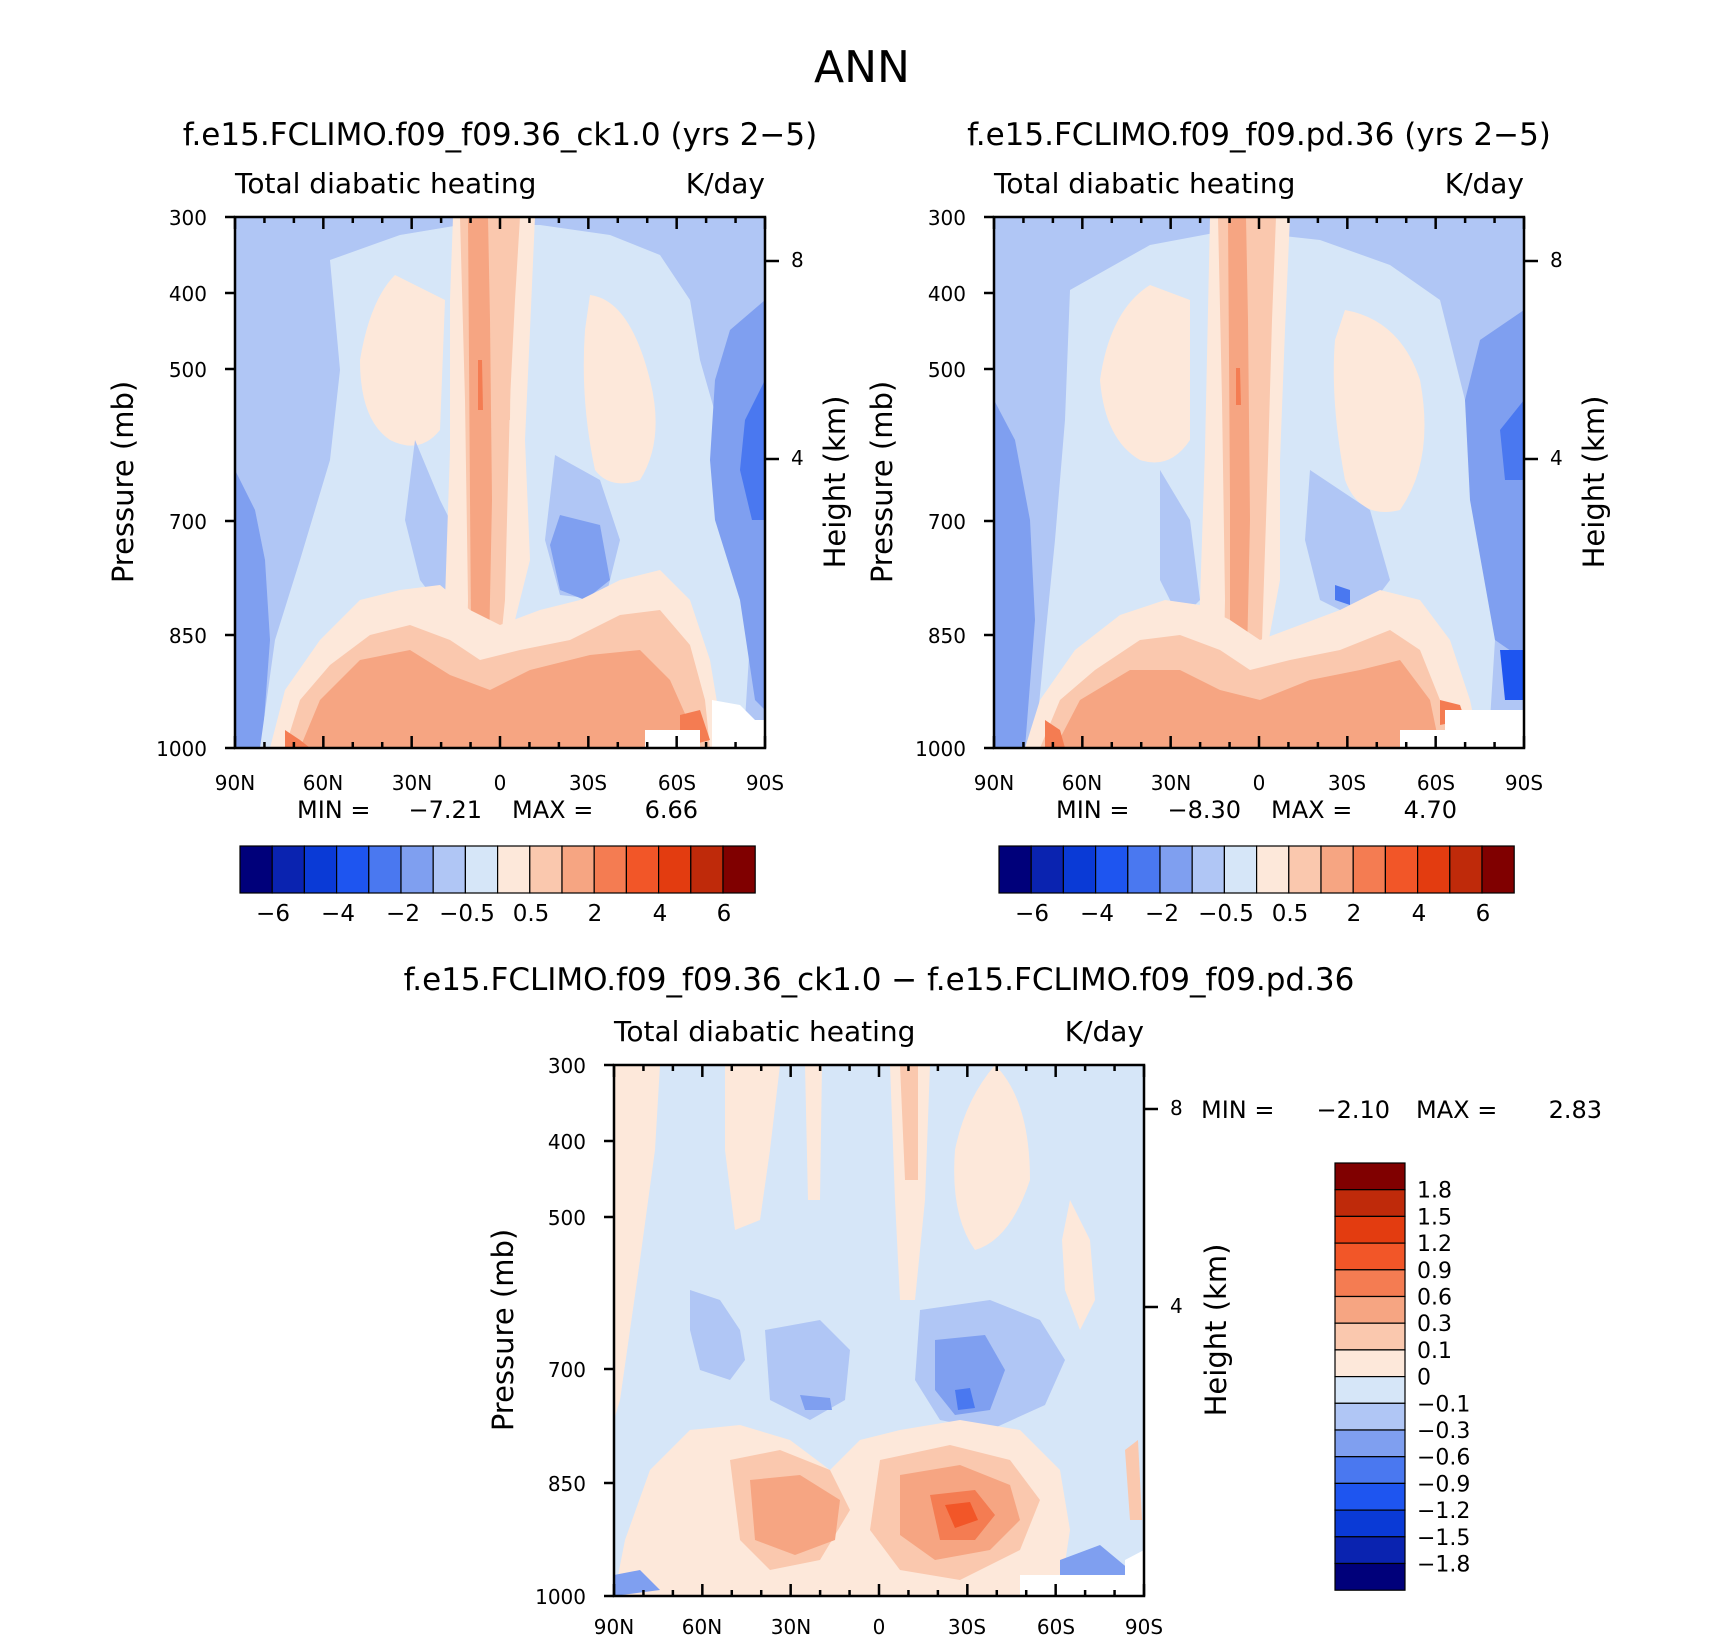  I want to click on panel-3-contour-field, so click(879, 1330).